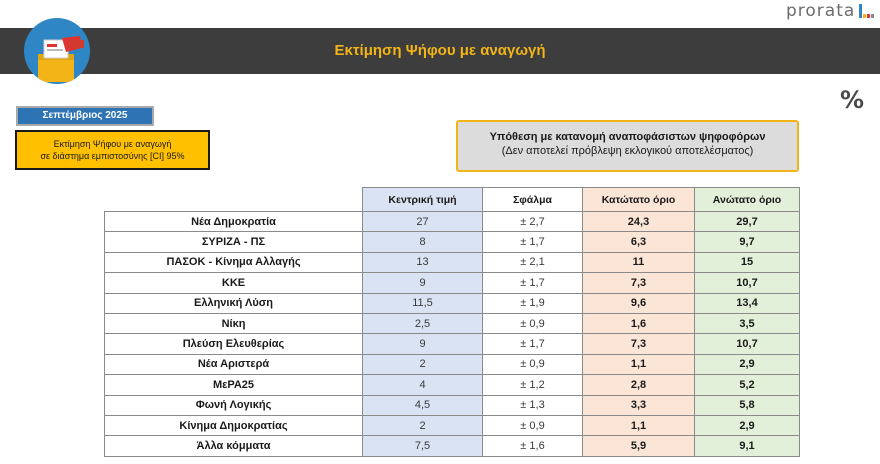 The height and width of the screenshot is (464, 880). Describe the element at coordinates (233, 364) in the screenshot. I see `party-name-cell: Νέα Αριστερά` at that location.